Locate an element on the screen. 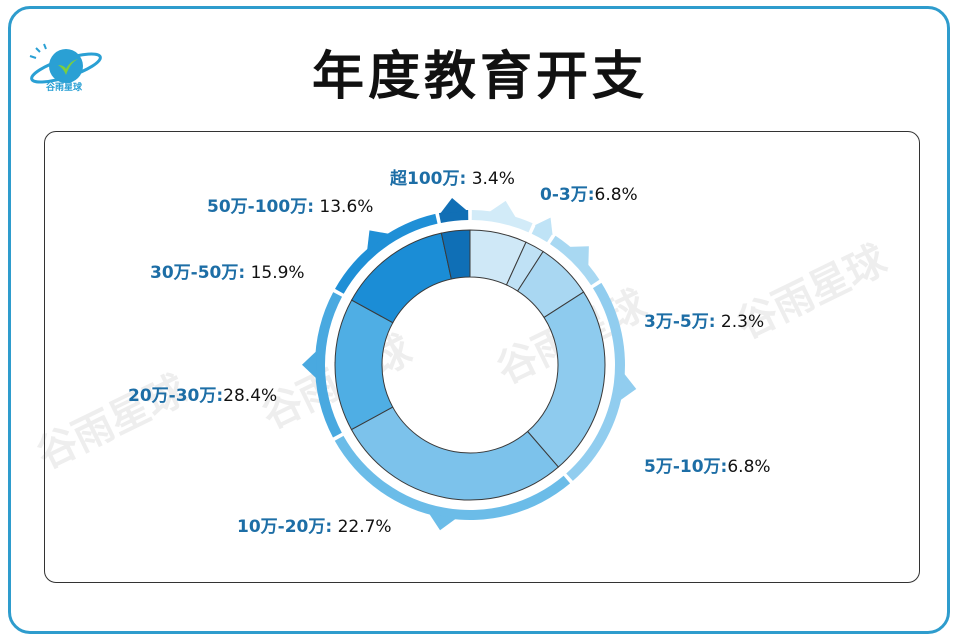 This screenshot has width=960, height=644. slice-label: 0-3万:6.8% is located at coordinates (589, 192).